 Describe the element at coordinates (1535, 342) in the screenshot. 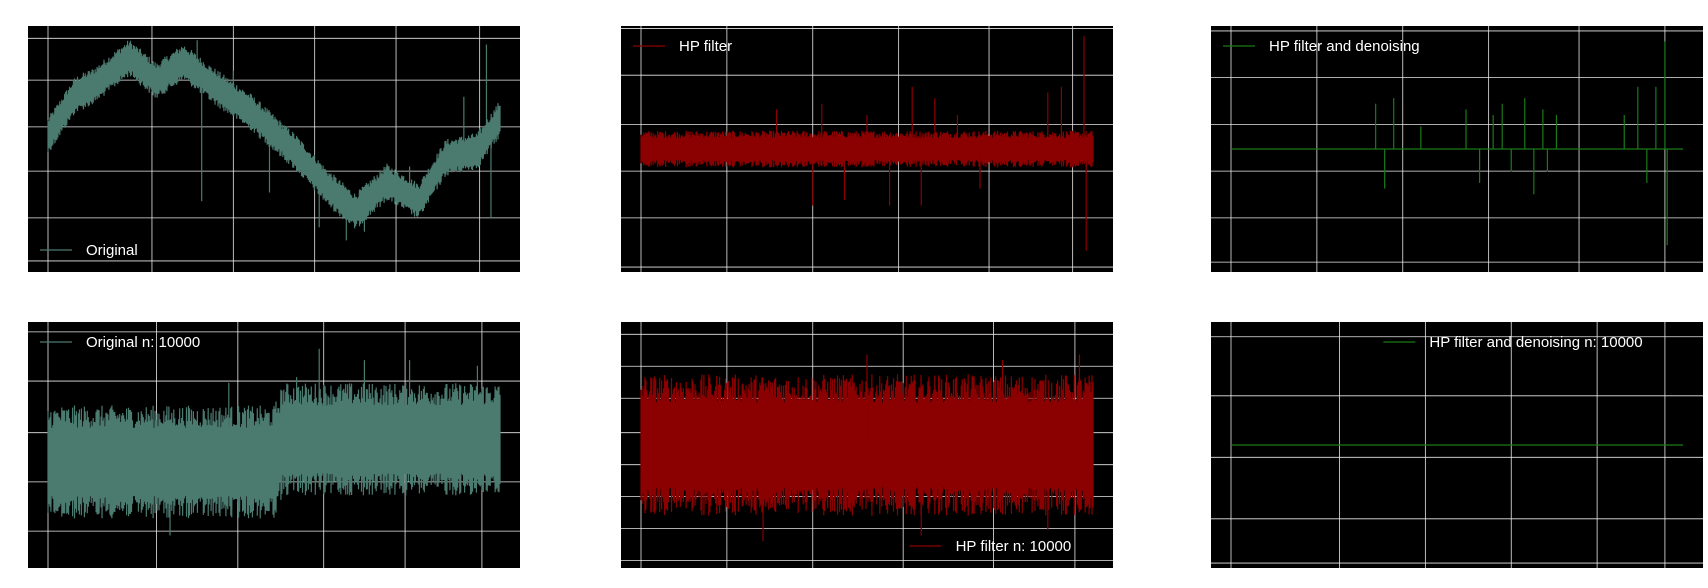

I see `legend-label: HP filter and denoising n: 10000` at that location.